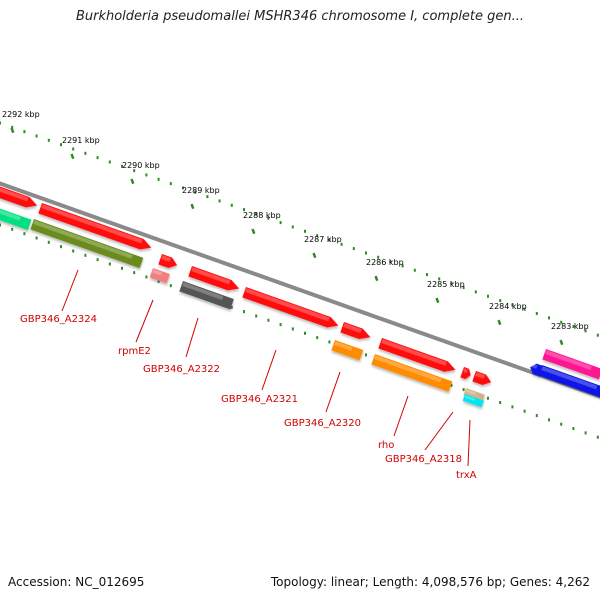  I want to click on tick-label: 2289 kbp, so click(201, 190).